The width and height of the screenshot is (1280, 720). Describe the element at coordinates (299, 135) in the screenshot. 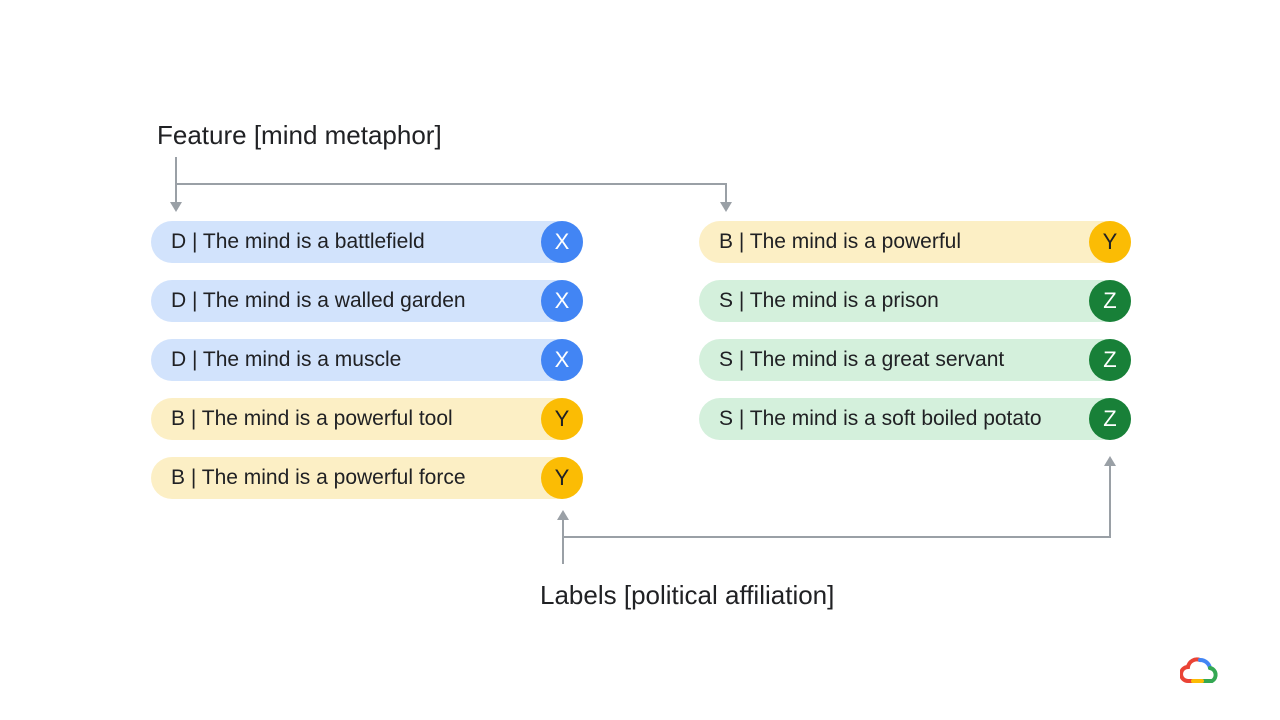

I see `feature-caption: Feature [mind metaphor]` at that location.